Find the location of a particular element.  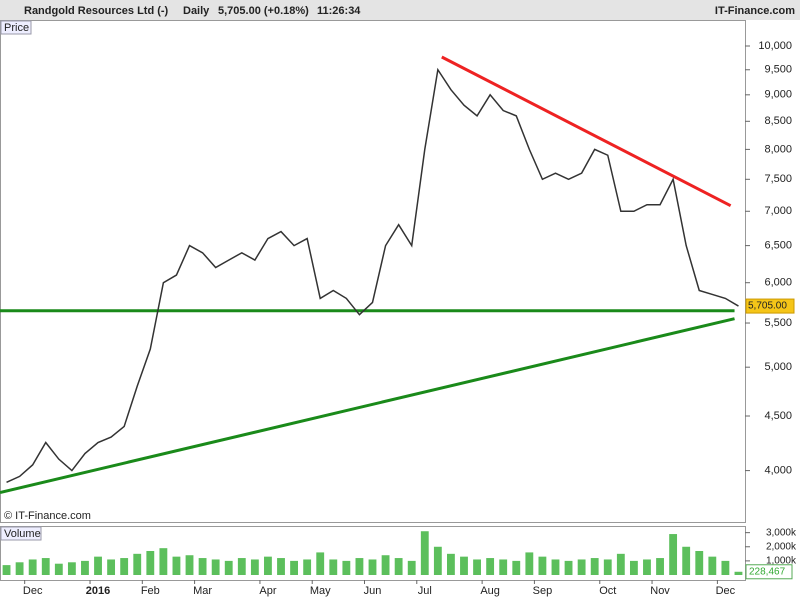

last-volume-label: 228,467 is located at coordinates (767, 571).